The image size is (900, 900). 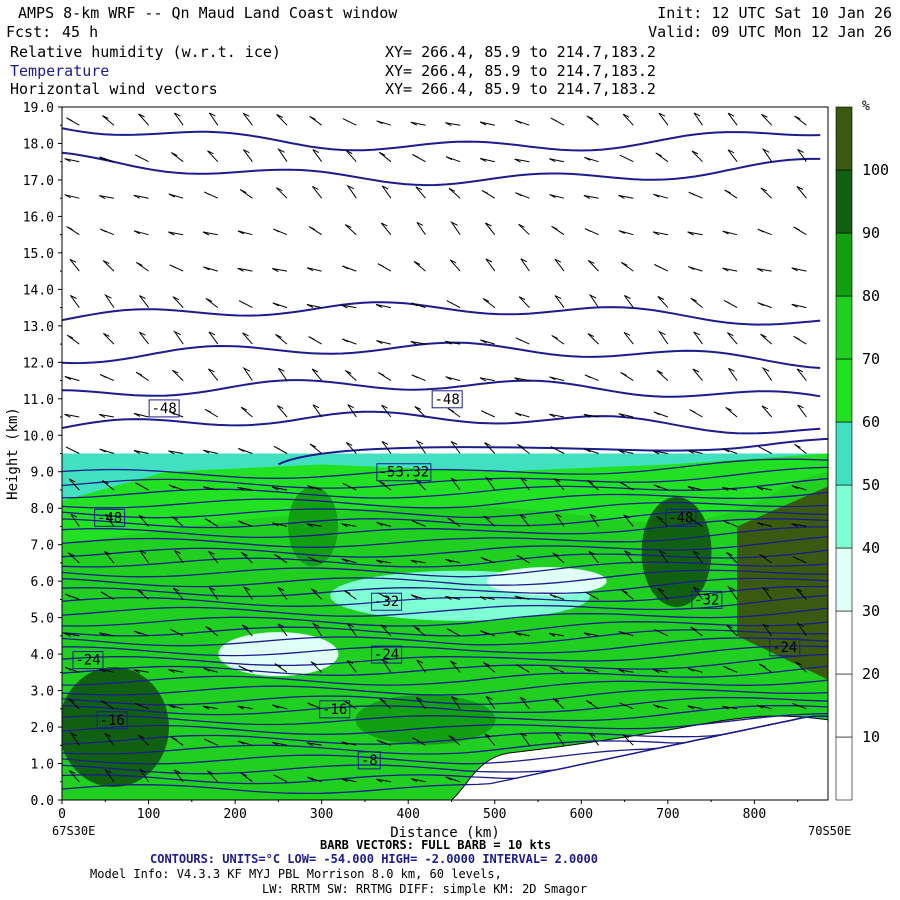 I want to click on y-tick-label: 19.0, so click(x=38, y=108).